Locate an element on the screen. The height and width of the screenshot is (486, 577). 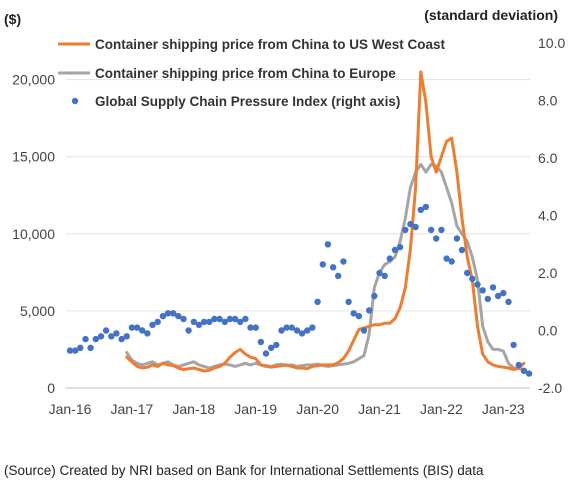
x-tick-label: Jan-20 is located at coordinates (317, 409).